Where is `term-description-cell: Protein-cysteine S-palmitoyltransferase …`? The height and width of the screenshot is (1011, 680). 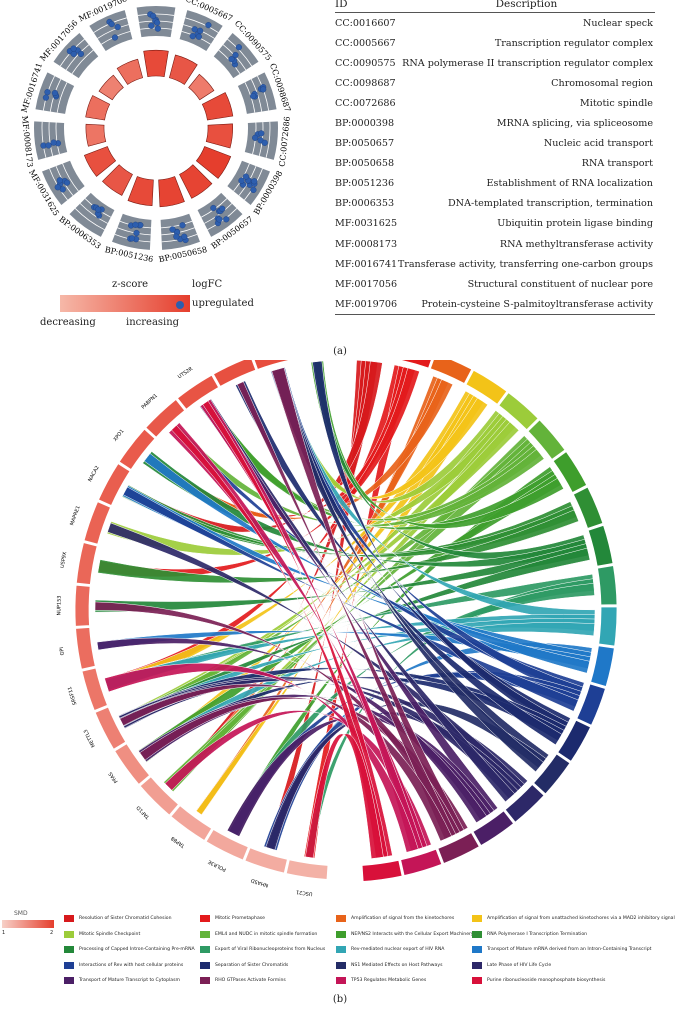
term-description-cell: Protein-cysteine S-palmitoyltransferase … is located at coordinates (526, 305).